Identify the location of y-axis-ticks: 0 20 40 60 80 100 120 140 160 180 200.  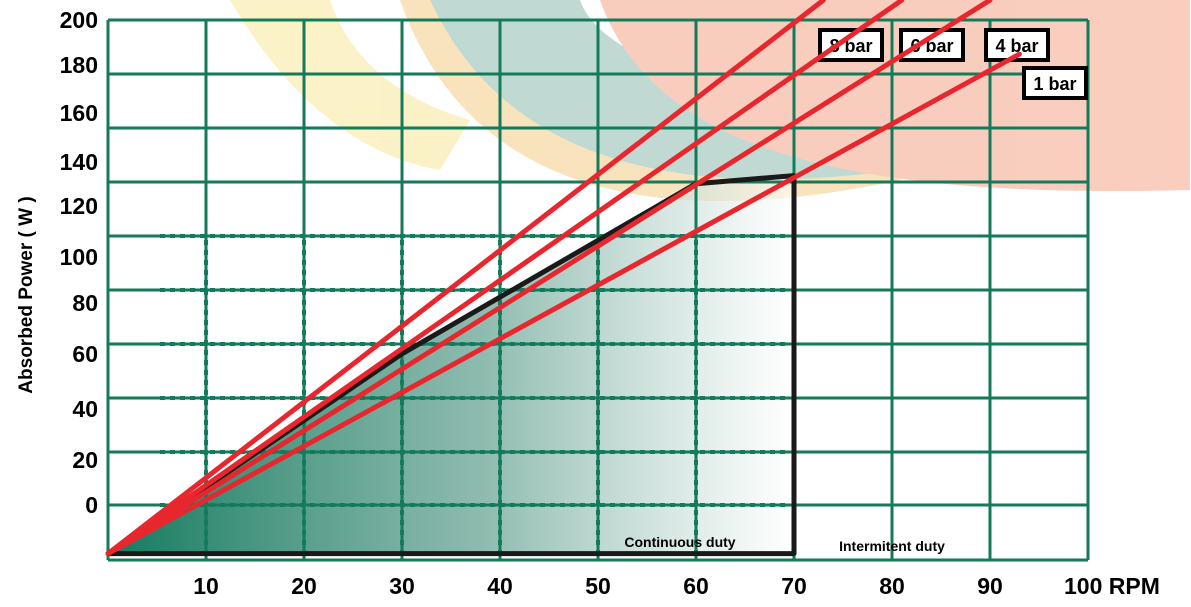
(79, 262).